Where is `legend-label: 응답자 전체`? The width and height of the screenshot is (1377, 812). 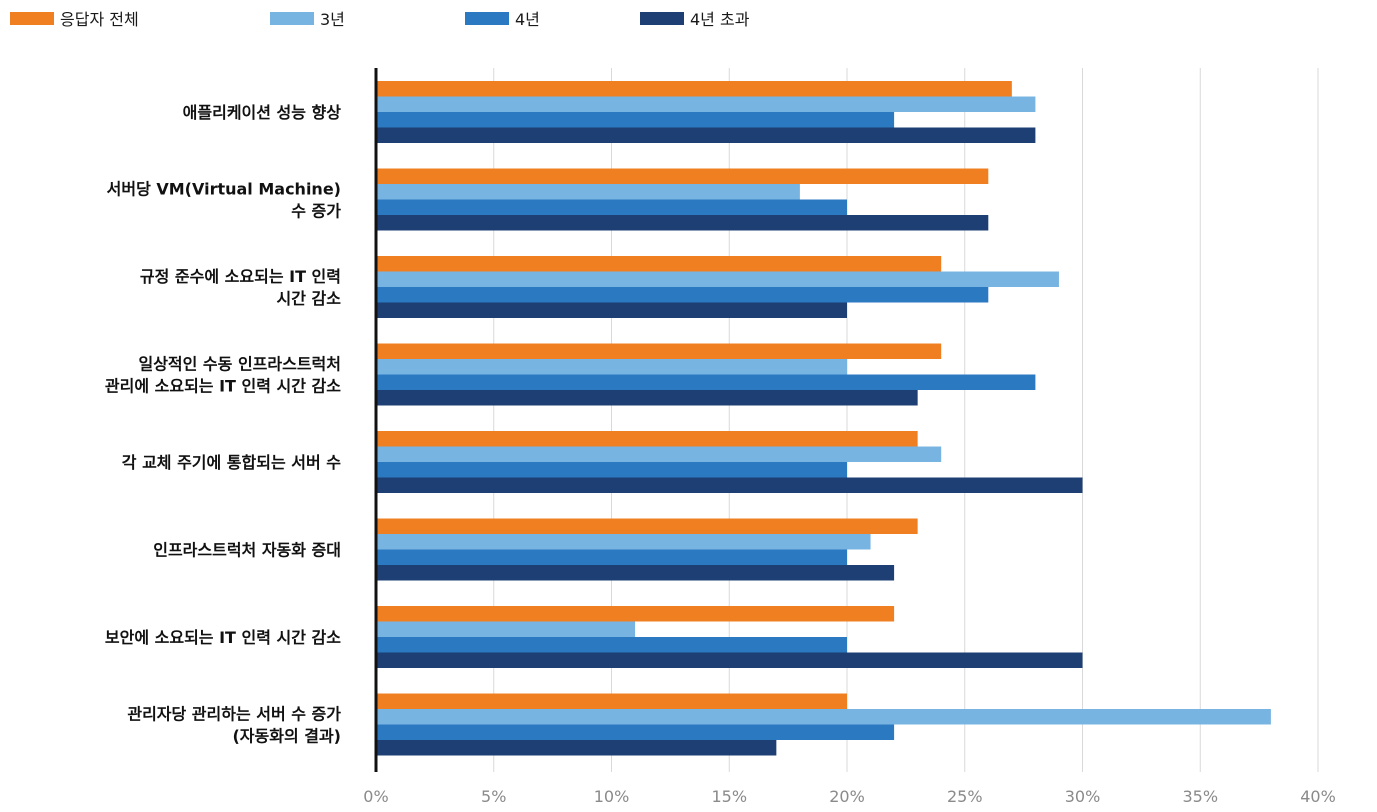 legend-label: 응답자 전체 is located at coordinates (99, 19).